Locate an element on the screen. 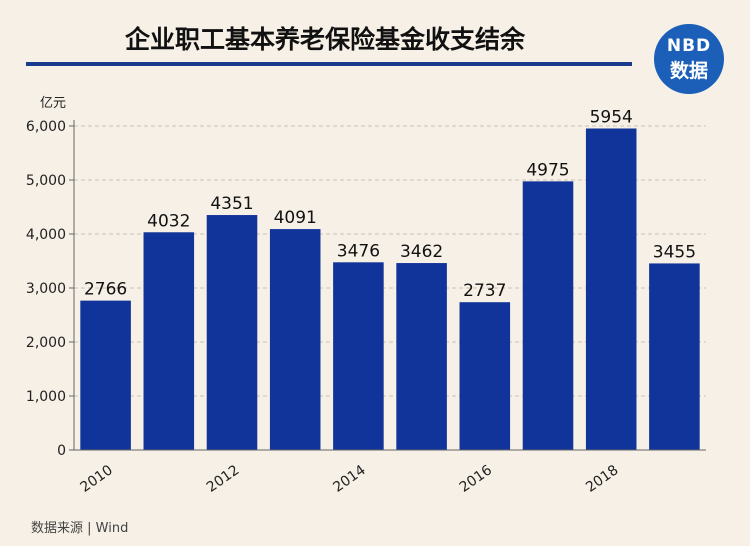  source-note: 数据来源 | Wind is located at coordinates (80, 528).